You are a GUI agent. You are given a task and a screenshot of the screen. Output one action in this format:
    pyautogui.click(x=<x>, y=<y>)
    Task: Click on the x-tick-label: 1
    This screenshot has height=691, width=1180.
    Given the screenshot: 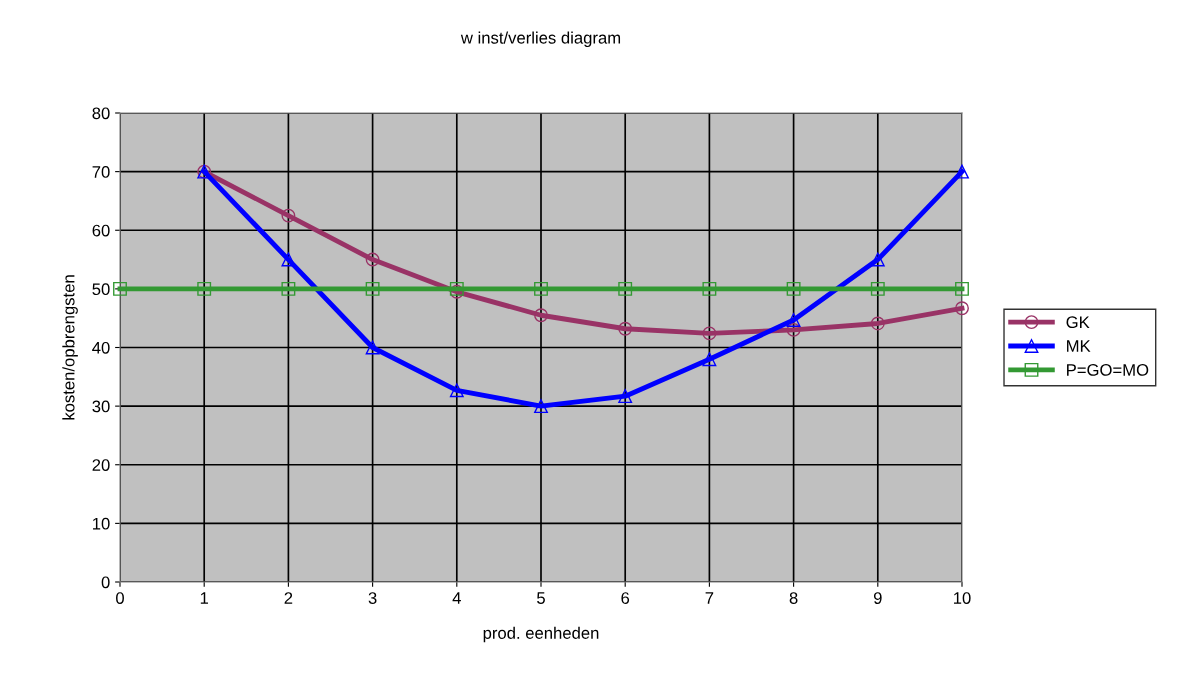 What is the action you would take?
    pyautogui.click(x=204, y=598)
    